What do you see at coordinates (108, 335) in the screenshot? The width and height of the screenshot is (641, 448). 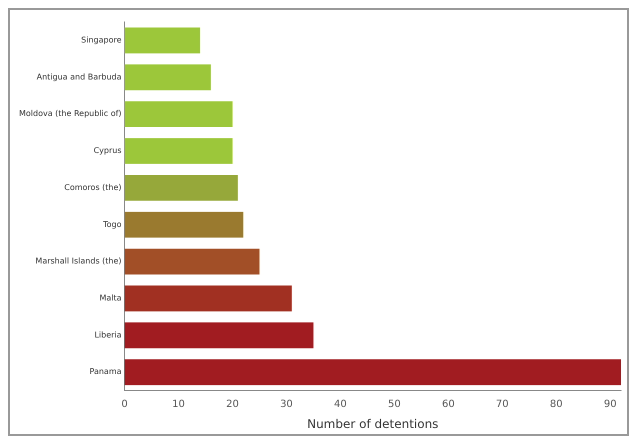 I see `y-tick-label: Liberia` at bounding box center [108, 335].